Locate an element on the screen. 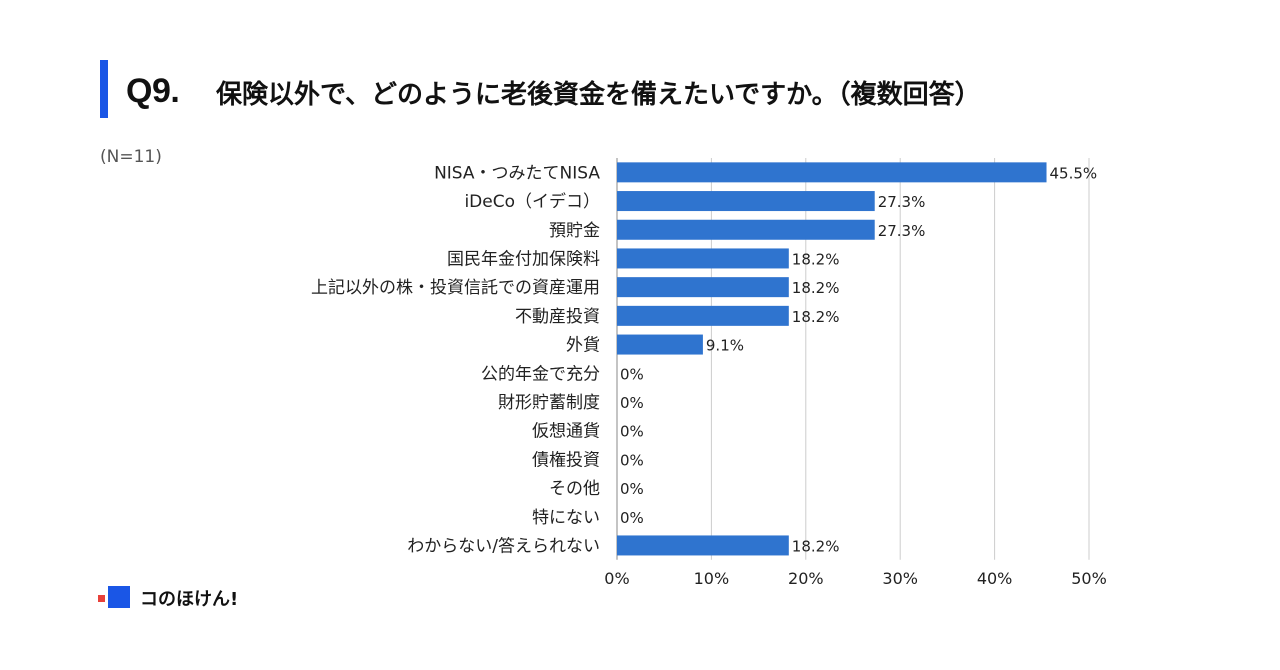 The image size is (1280, 670). brand-logo: コのほけん! is located at coordinates (168, 598).